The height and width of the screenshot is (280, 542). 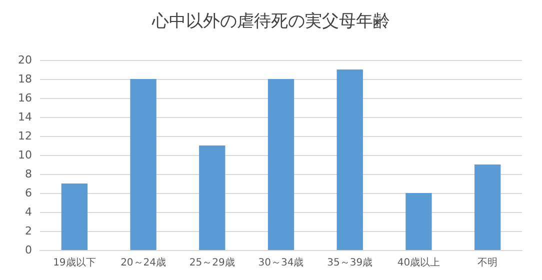 What do you see at coordinates (281, 262) in the screenshot?
I see `x-tick-label: 30～34歳` at bounding box center [281, 262].